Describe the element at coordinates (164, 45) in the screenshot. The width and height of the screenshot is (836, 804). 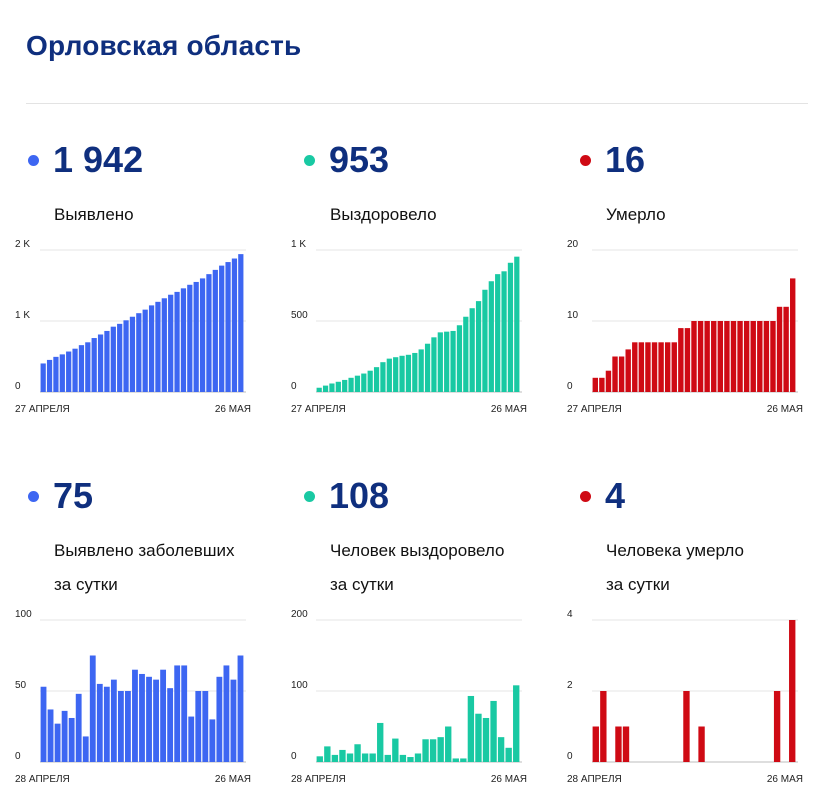
I see `page-title: Орловская область` at that location.